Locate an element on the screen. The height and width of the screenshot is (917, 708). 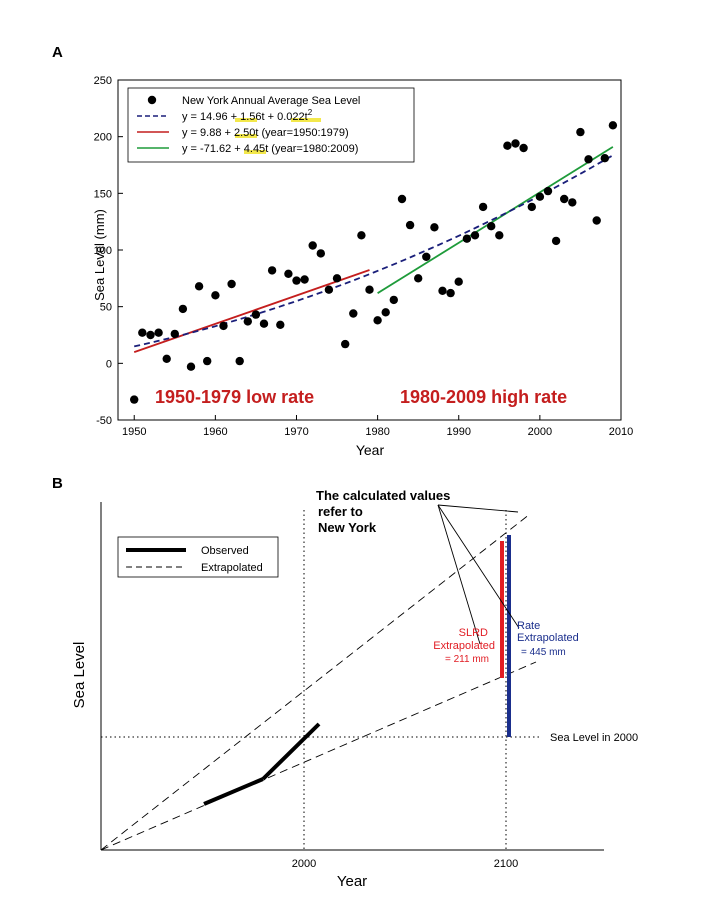
x-tick-2000: 2000 is located at coordinates (304, 864).